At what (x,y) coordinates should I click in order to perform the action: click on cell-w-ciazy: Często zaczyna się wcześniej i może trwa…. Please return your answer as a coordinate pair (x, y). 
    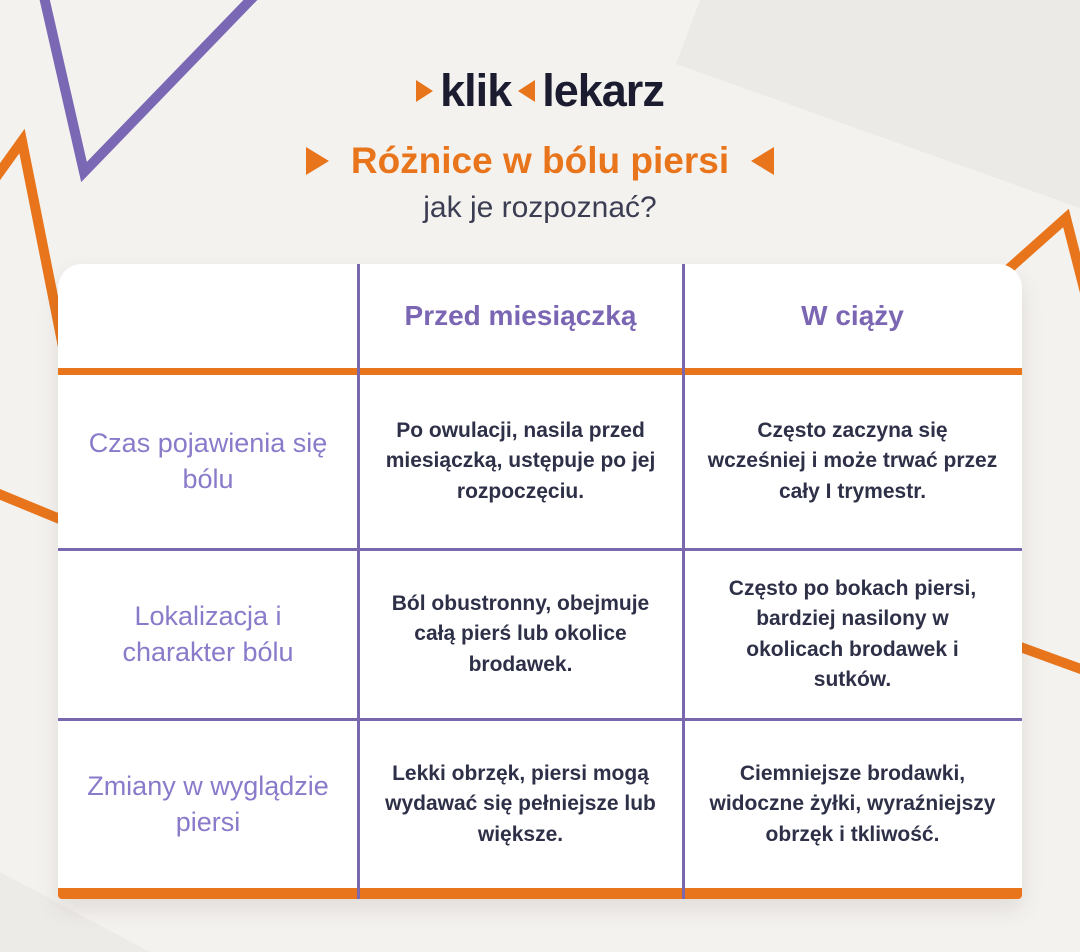
    Looking at the image, I should click on (852, 460).